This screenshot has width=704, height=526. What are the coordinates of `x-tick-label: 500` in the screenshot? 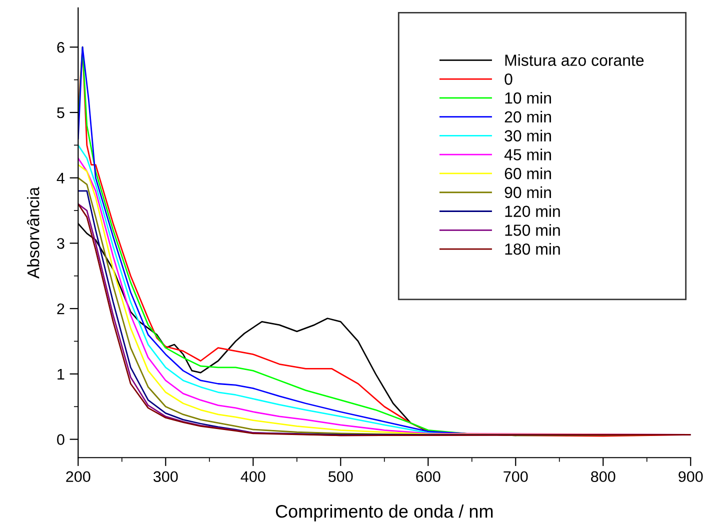 It's located at (340, 476).